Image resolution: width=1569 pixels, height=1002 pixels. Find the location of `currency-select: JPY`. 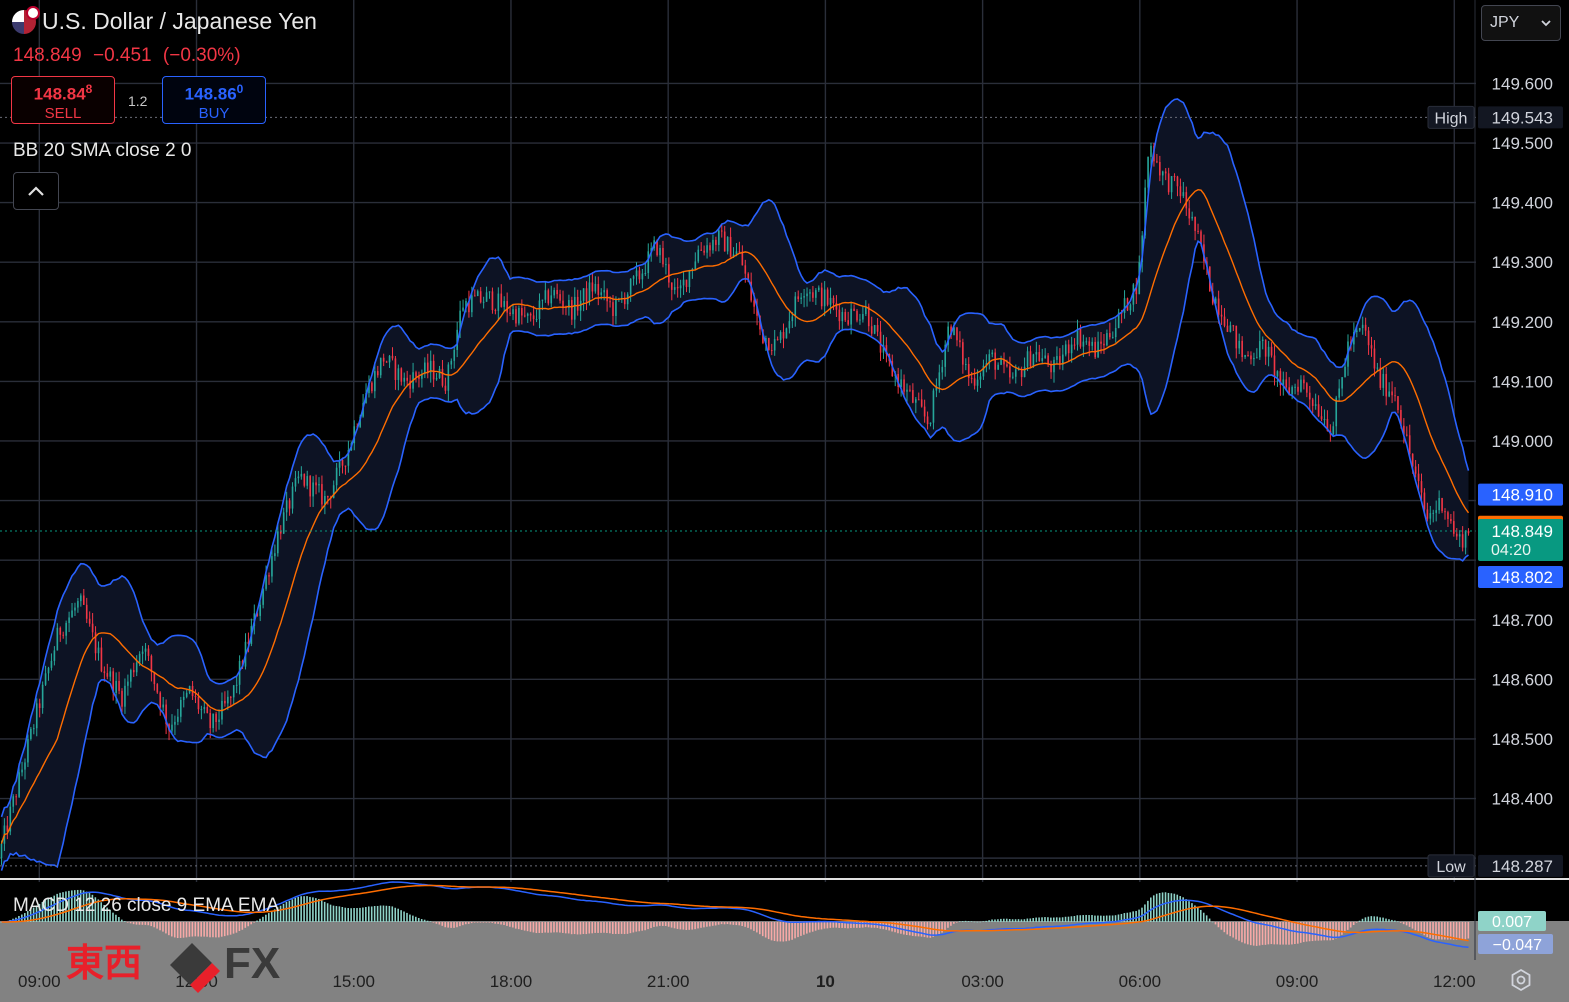

currency-select: JPY is located at coordinates (1521, 23).